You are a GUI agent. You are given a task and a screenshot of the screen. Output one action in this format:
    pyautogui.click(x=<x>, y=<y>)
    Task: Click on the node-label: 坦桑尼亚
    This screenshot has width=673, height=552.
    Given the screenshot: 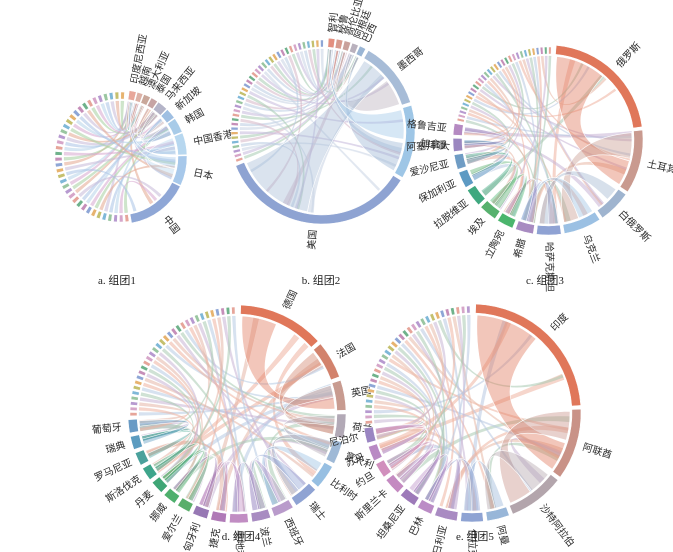 What is the action you would take?
    pyautogui.click(x=391, y=522)
    